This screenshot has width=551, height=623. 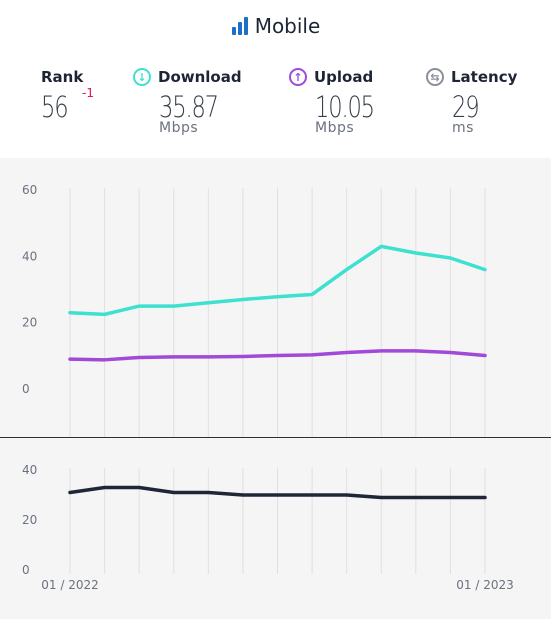 What do you see at coordinates (29, 190) in the screenshot?
I see `y-tick-label-0-60: 60` at bounding box center [29, 190].